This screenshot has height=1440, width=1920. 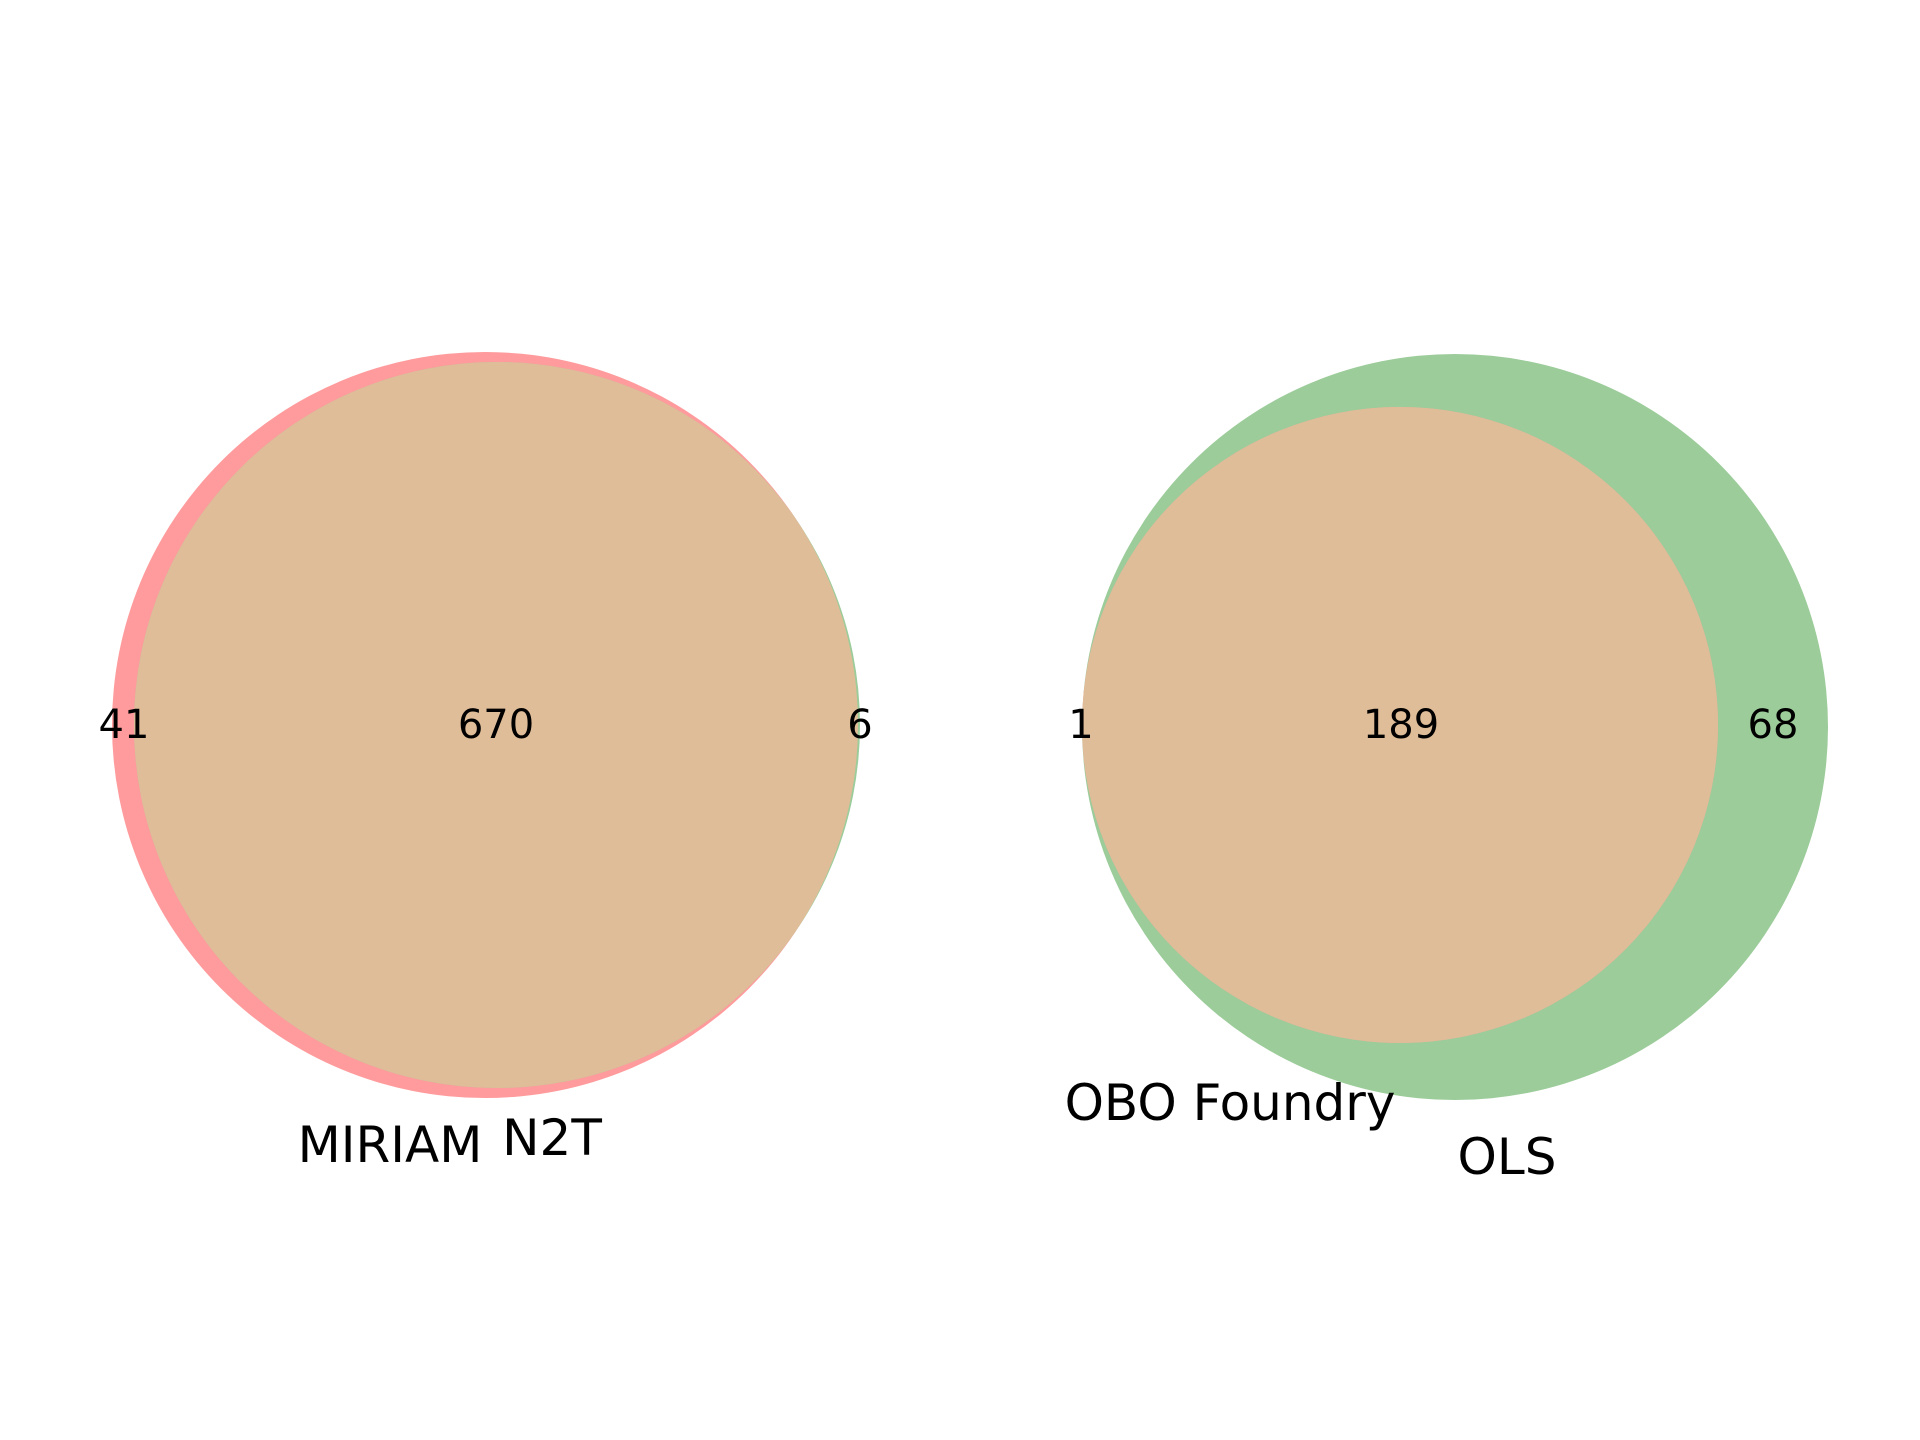 I want to click on set-label-n2t: N2T, so click(x=552, y=1138).